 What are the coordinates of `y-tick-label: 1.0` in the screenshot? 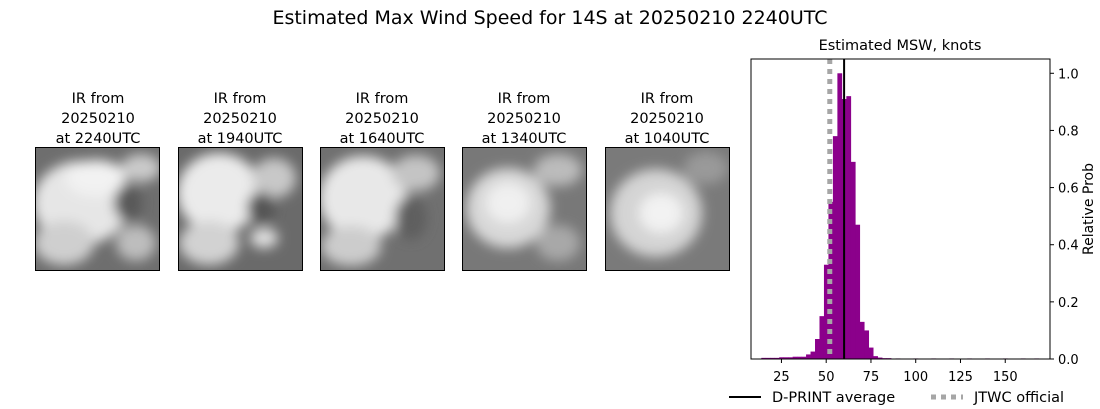 It's located at (1068, 74).